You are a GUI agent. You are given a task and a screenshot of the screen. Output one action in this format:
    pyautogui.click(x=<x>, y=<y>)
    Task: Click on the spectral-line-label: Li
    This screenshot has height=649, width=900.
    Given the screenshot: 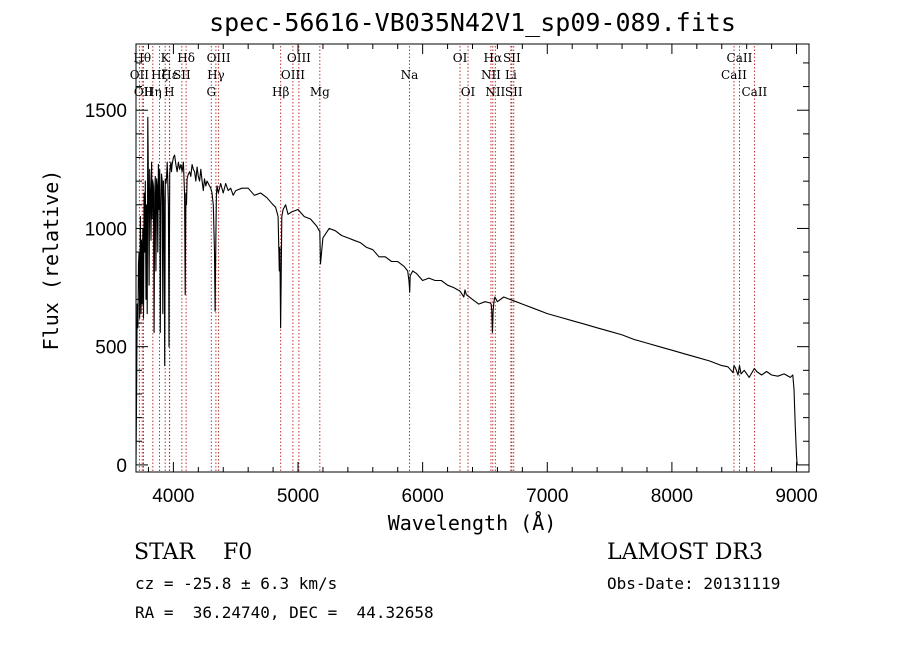 What is the action you would take?
    pyautogui.click(x=511, y=75)
    